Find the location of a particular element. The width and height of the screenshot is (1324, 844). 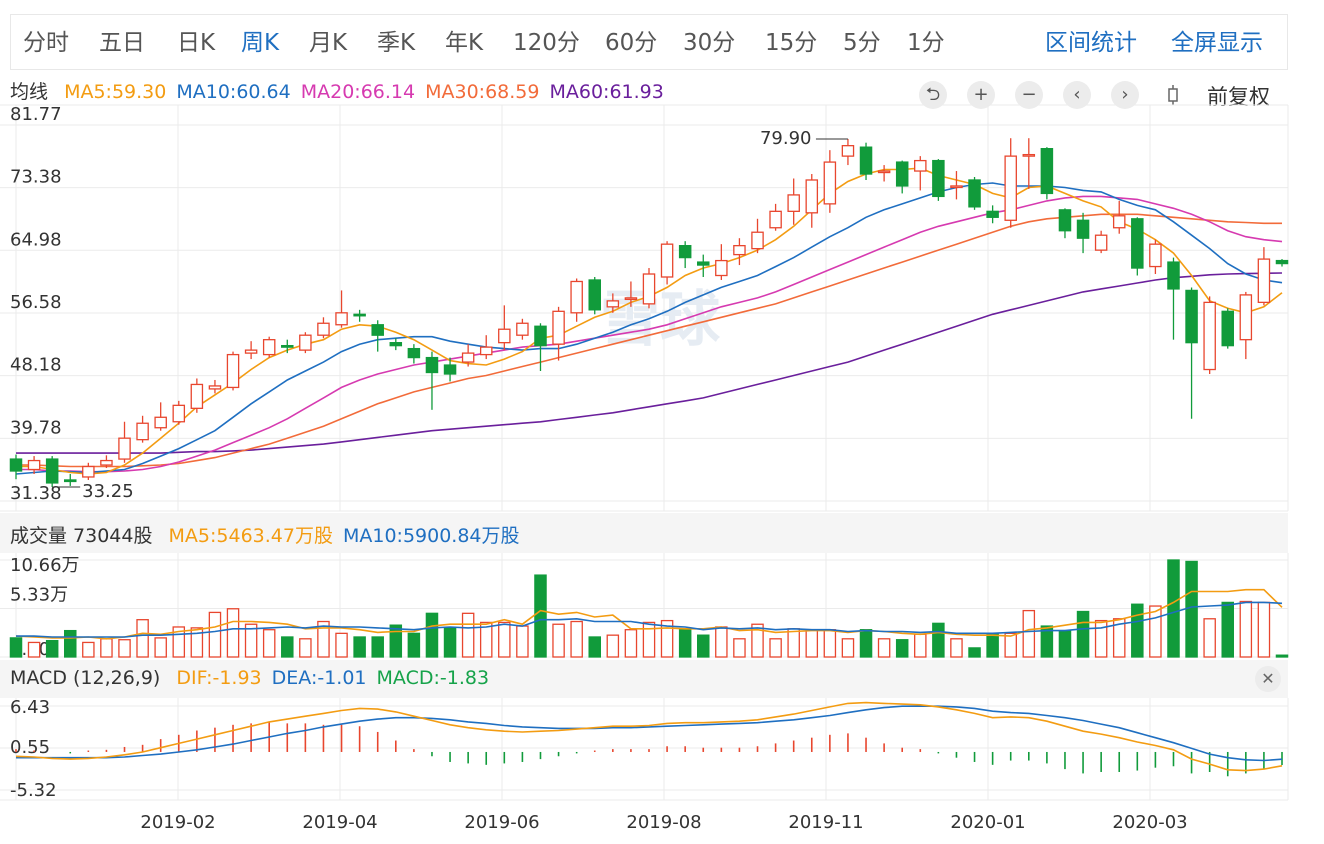

tab-4: 周K is located at coordinates (260, 43).